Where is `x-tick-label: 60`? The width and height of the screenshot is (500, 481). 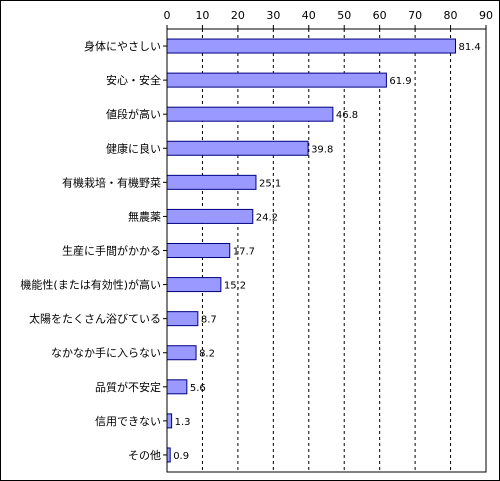 x-tick-label: 60 is located at coordinates (380, 15).